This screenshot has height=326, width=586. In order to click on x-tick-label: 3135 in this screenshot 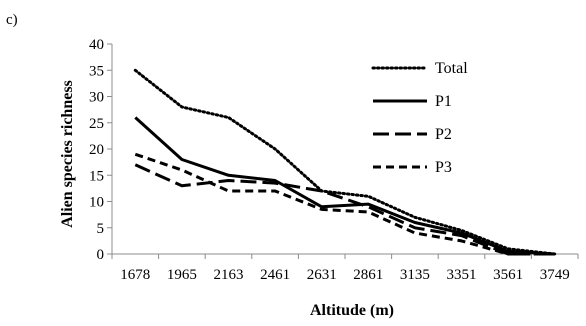, I will do `click(415, 275)`.